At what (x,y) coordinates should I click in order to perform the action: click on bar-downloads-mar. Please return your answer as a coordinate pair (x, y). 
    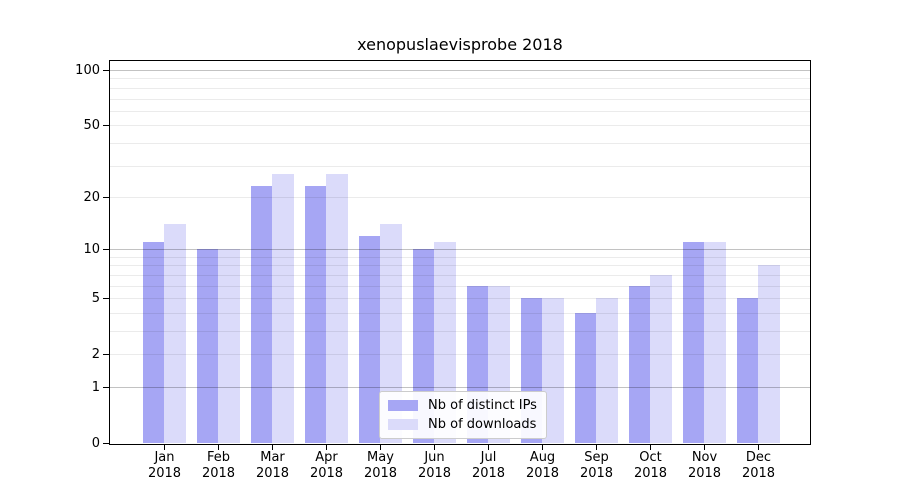
    Looking at the image, I should click on (283, 308).